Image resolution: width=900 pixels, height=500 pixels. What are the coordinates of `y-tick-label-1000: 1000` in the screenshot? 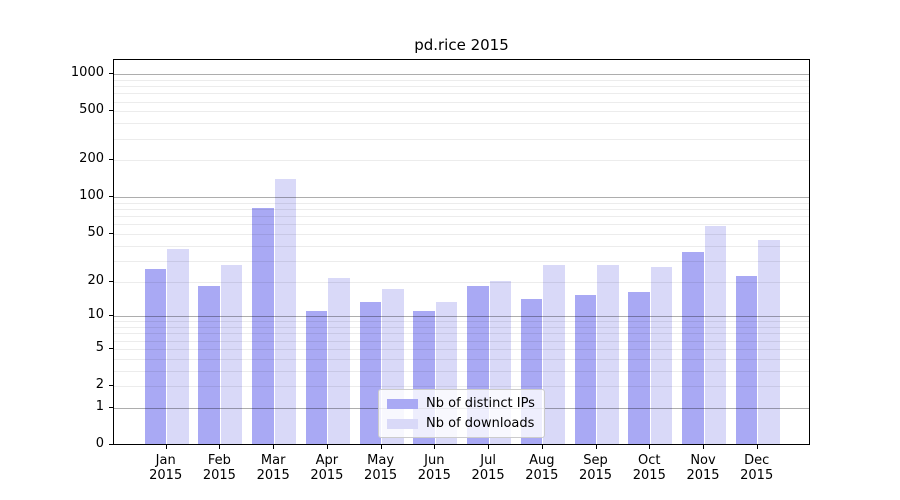 It's located at (87, 73).